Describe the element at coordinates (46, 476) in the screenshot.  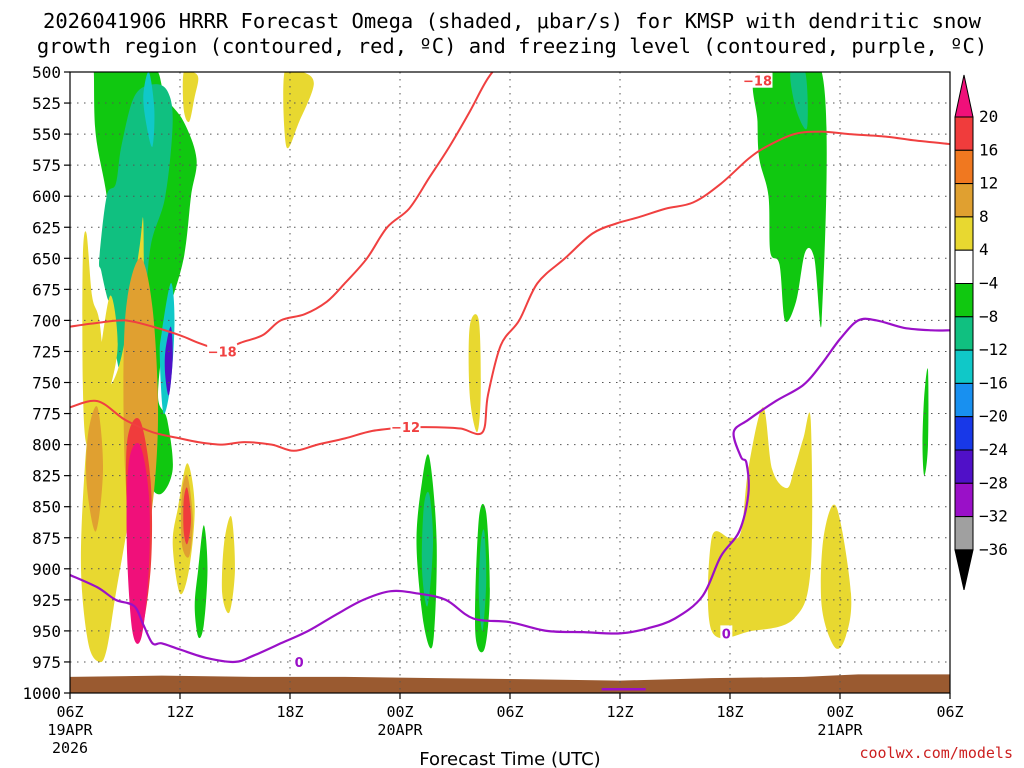
I see `y-tick-label: 825` at that location.